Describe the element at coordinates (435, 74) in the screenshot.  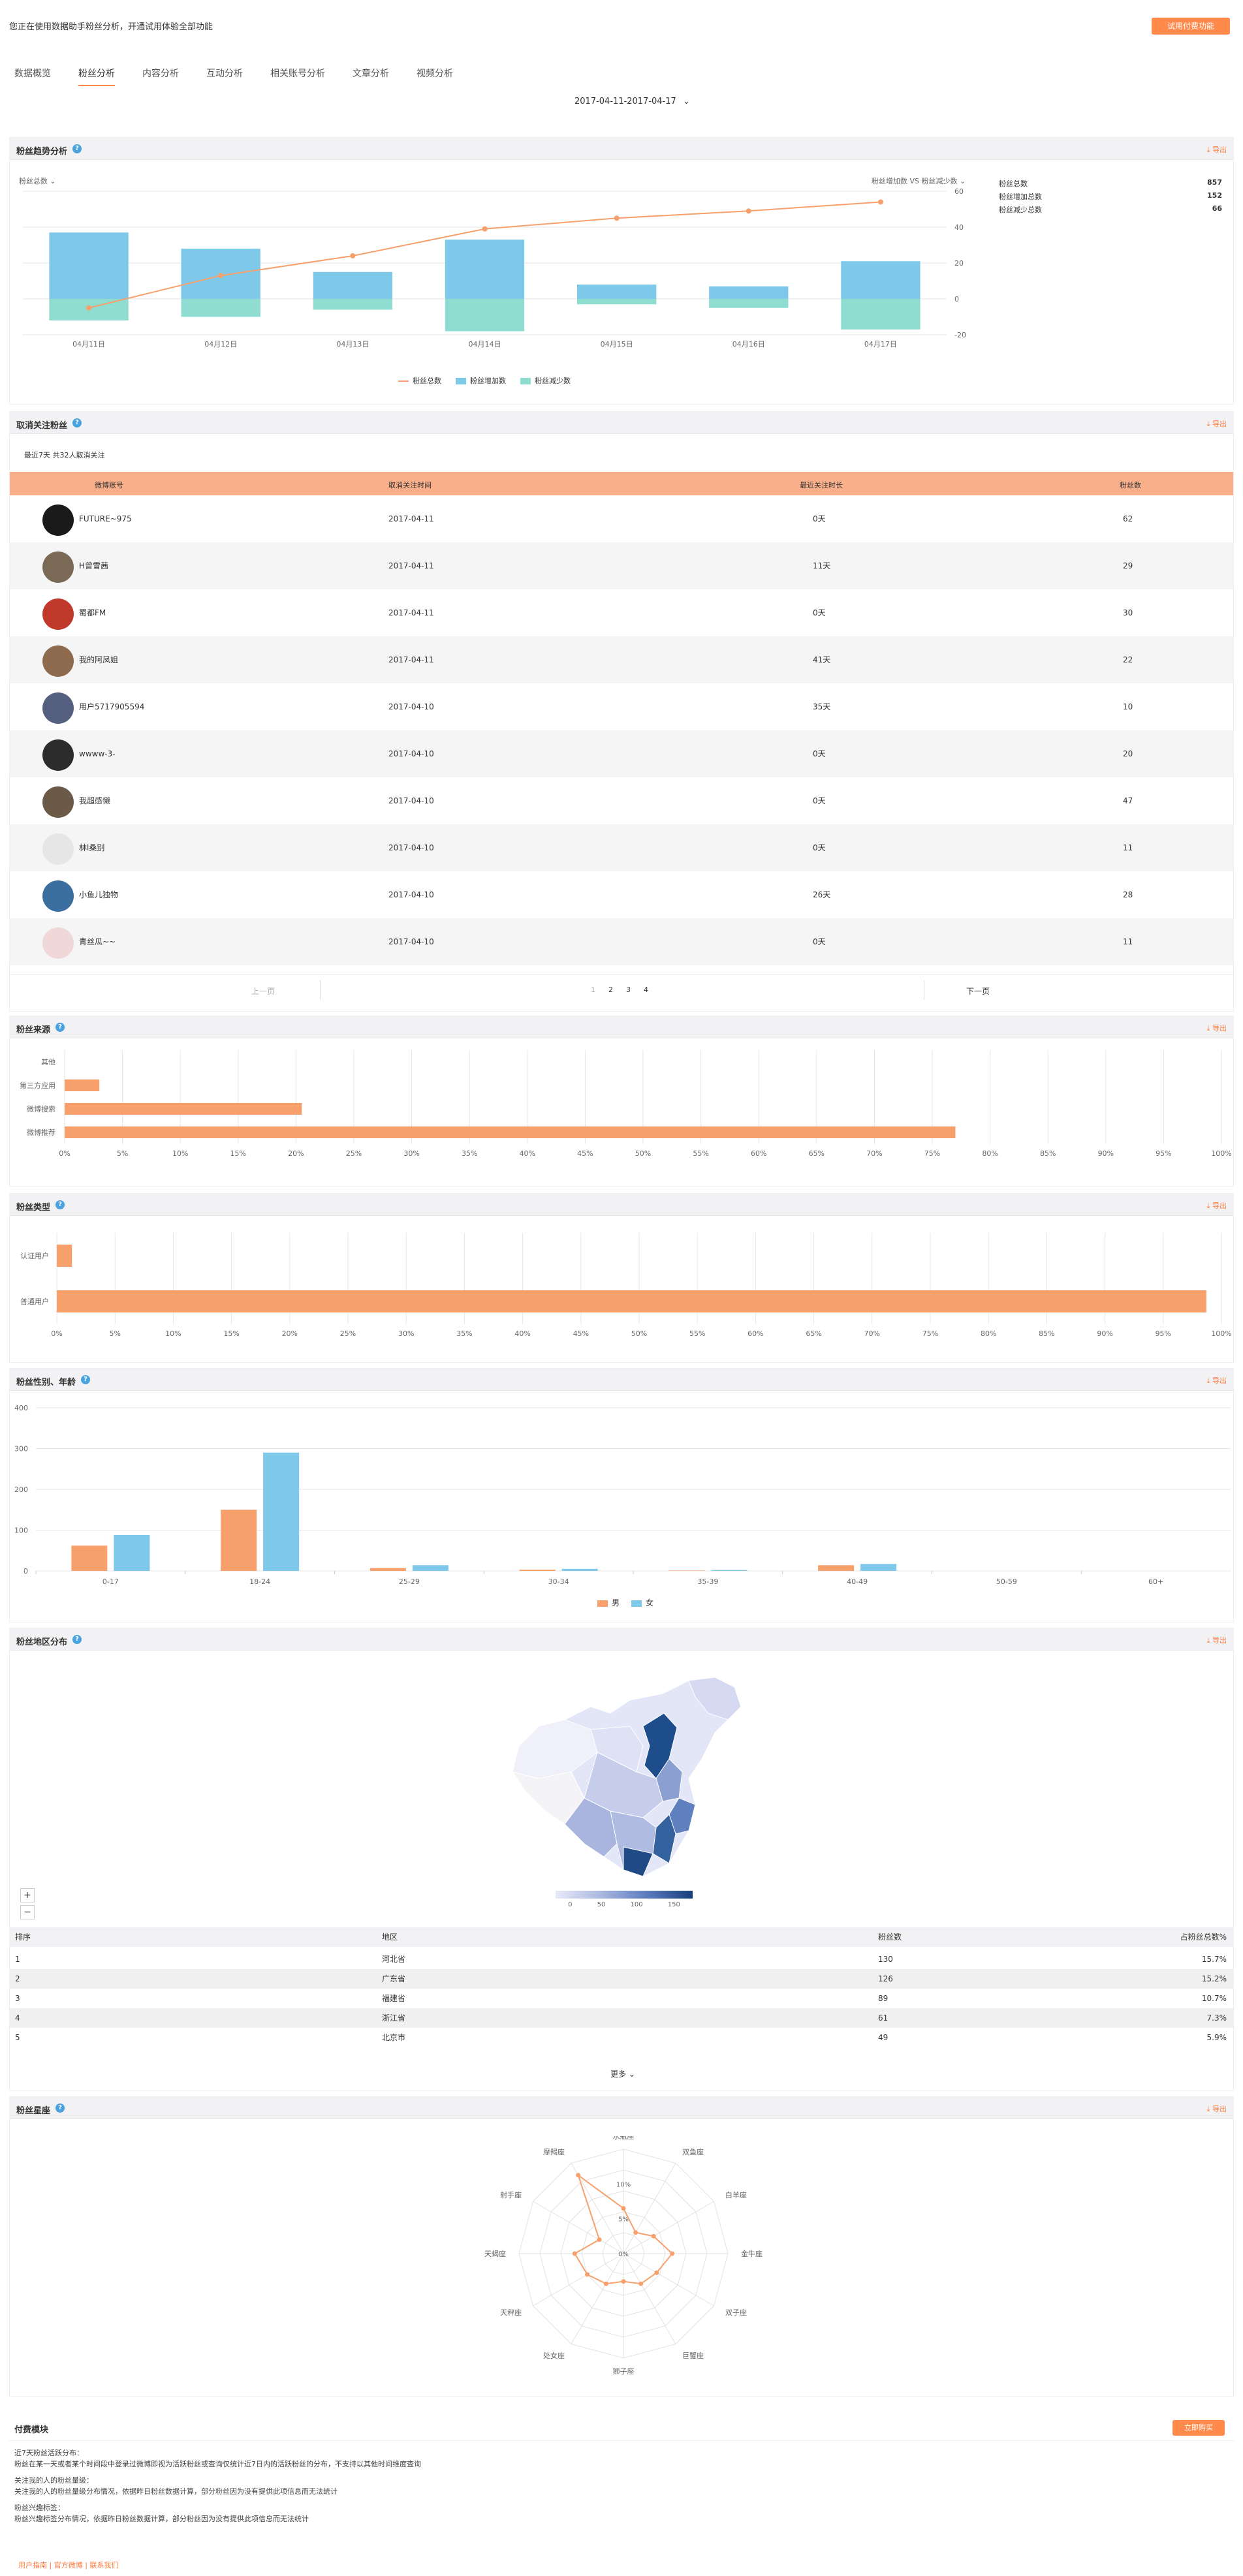
I see `nav-tab: 视频分析` at that location.